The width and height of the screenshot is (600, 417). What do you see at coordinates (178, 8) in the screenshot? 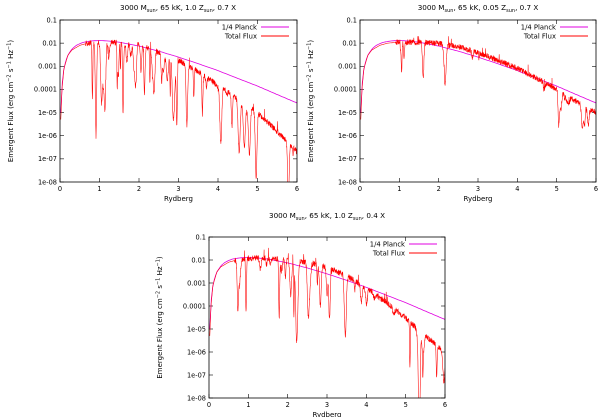
I see `chart-title: 3000 Msun, 65 kK, 1.0 Zsun, 0.7 X` at bounding box center [178, 8].